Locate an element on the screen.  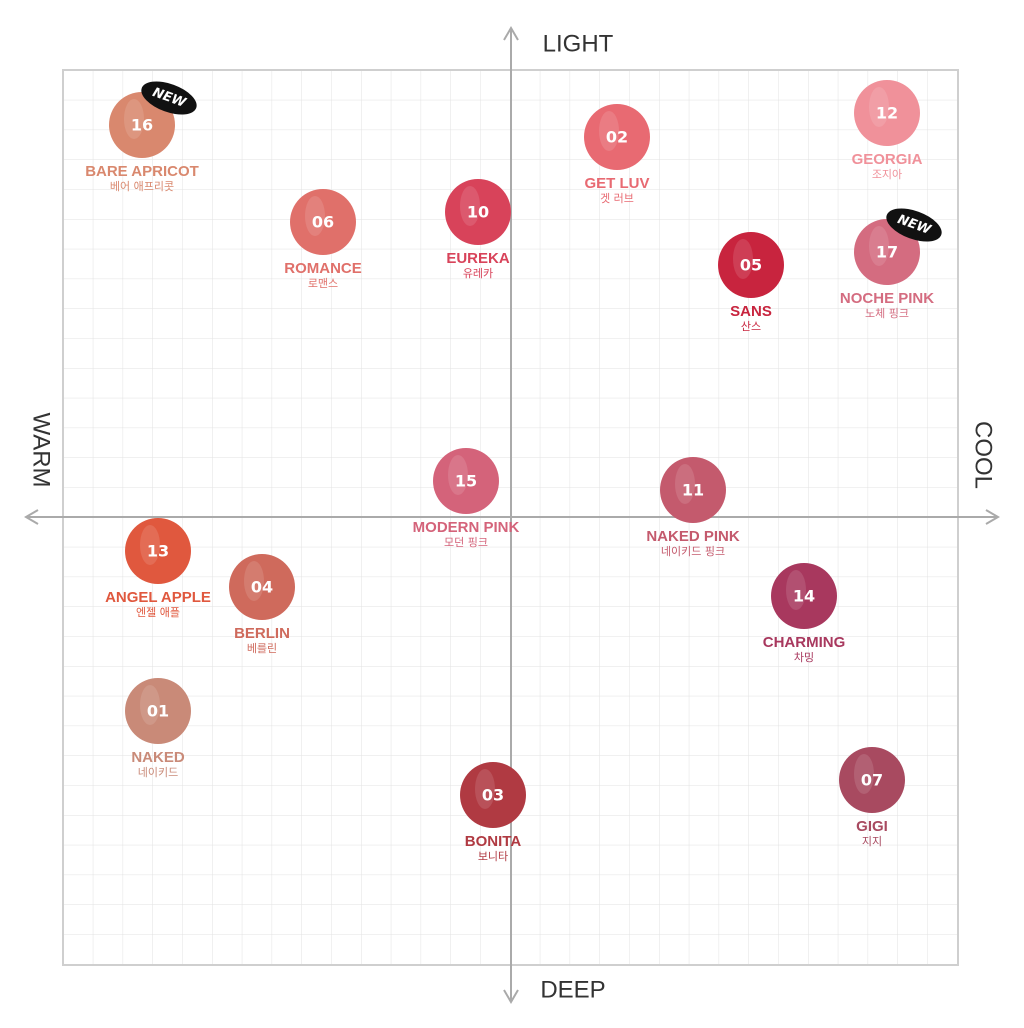
swatch-number: 01 is located at coordinates (158, 711).